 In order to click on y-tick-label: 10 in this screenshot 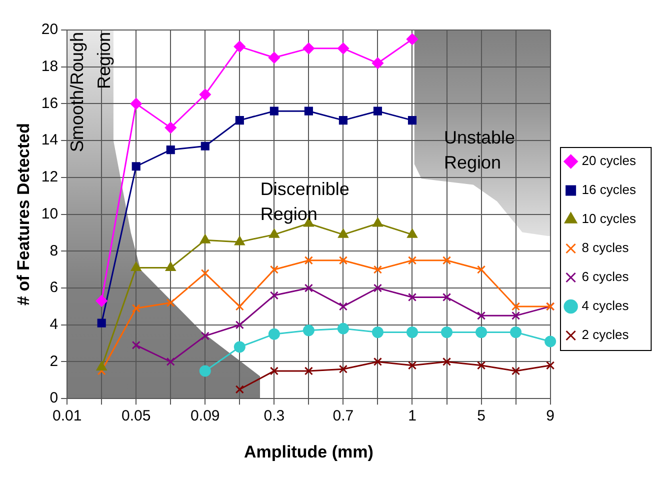, I will do `click(49, 213)`.